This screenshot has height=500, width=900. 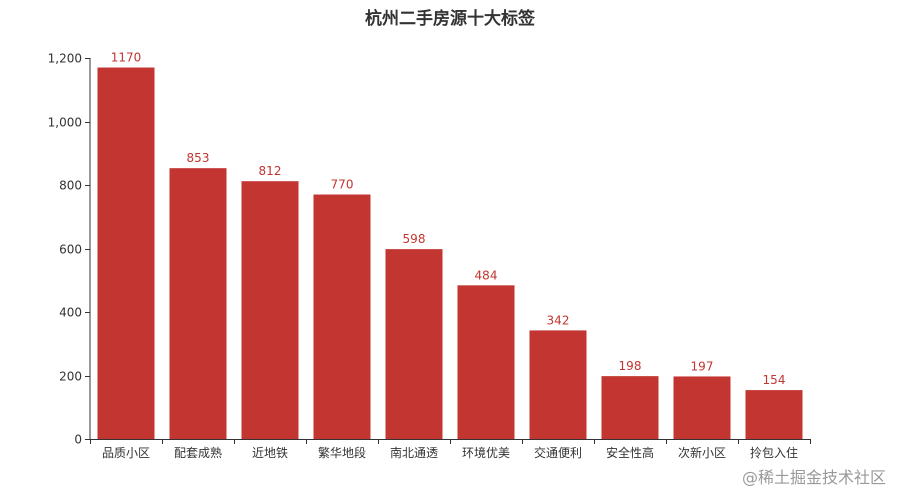 What do you see at coordinates (342, 185) in the screenshot?
I see `bar-value-label: 770` at bounding box center [342, 185].